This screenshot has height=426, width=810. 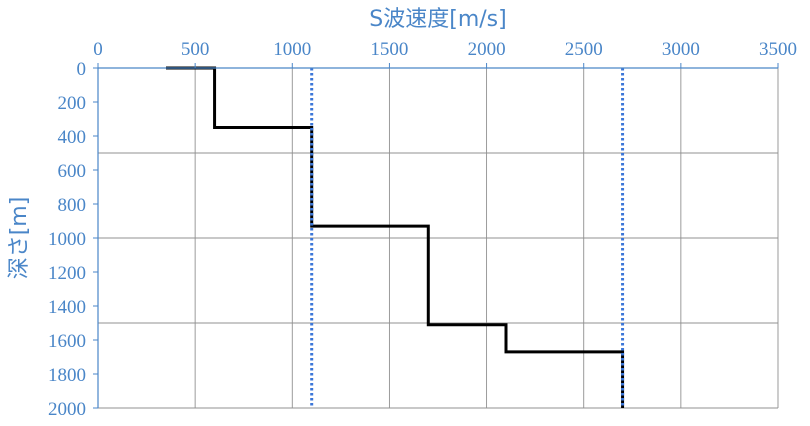 What do you see at coordinates (67, 307) in the screenshot?
I see `y-tick-label: 1400` at bounding box center [67, 307].